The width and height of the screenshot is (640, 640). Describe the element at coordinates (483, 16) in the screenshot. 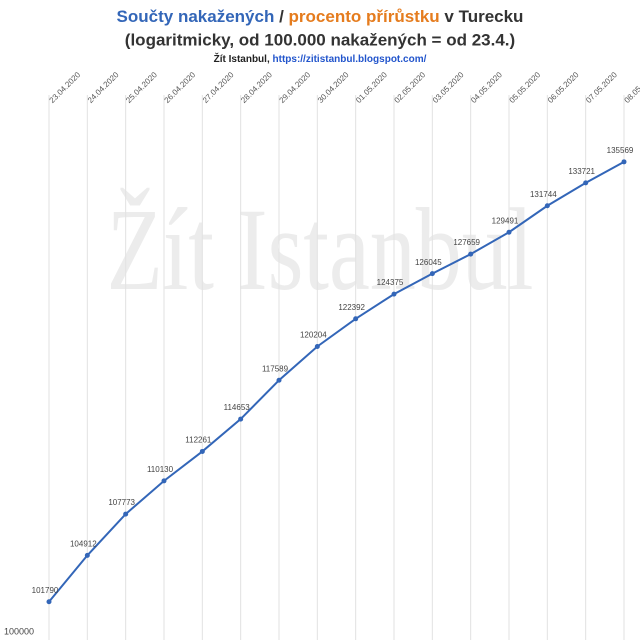

I see `title-part: v Turecku` at that location.